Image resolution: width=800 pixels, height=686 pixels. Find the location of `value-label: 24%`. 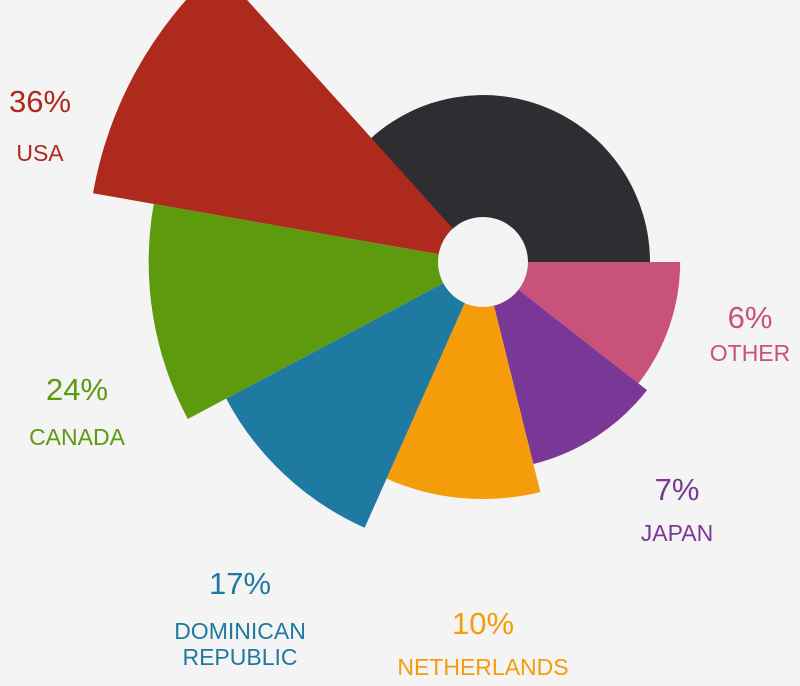

value-label: 24% is located at coordinates (77, 389).